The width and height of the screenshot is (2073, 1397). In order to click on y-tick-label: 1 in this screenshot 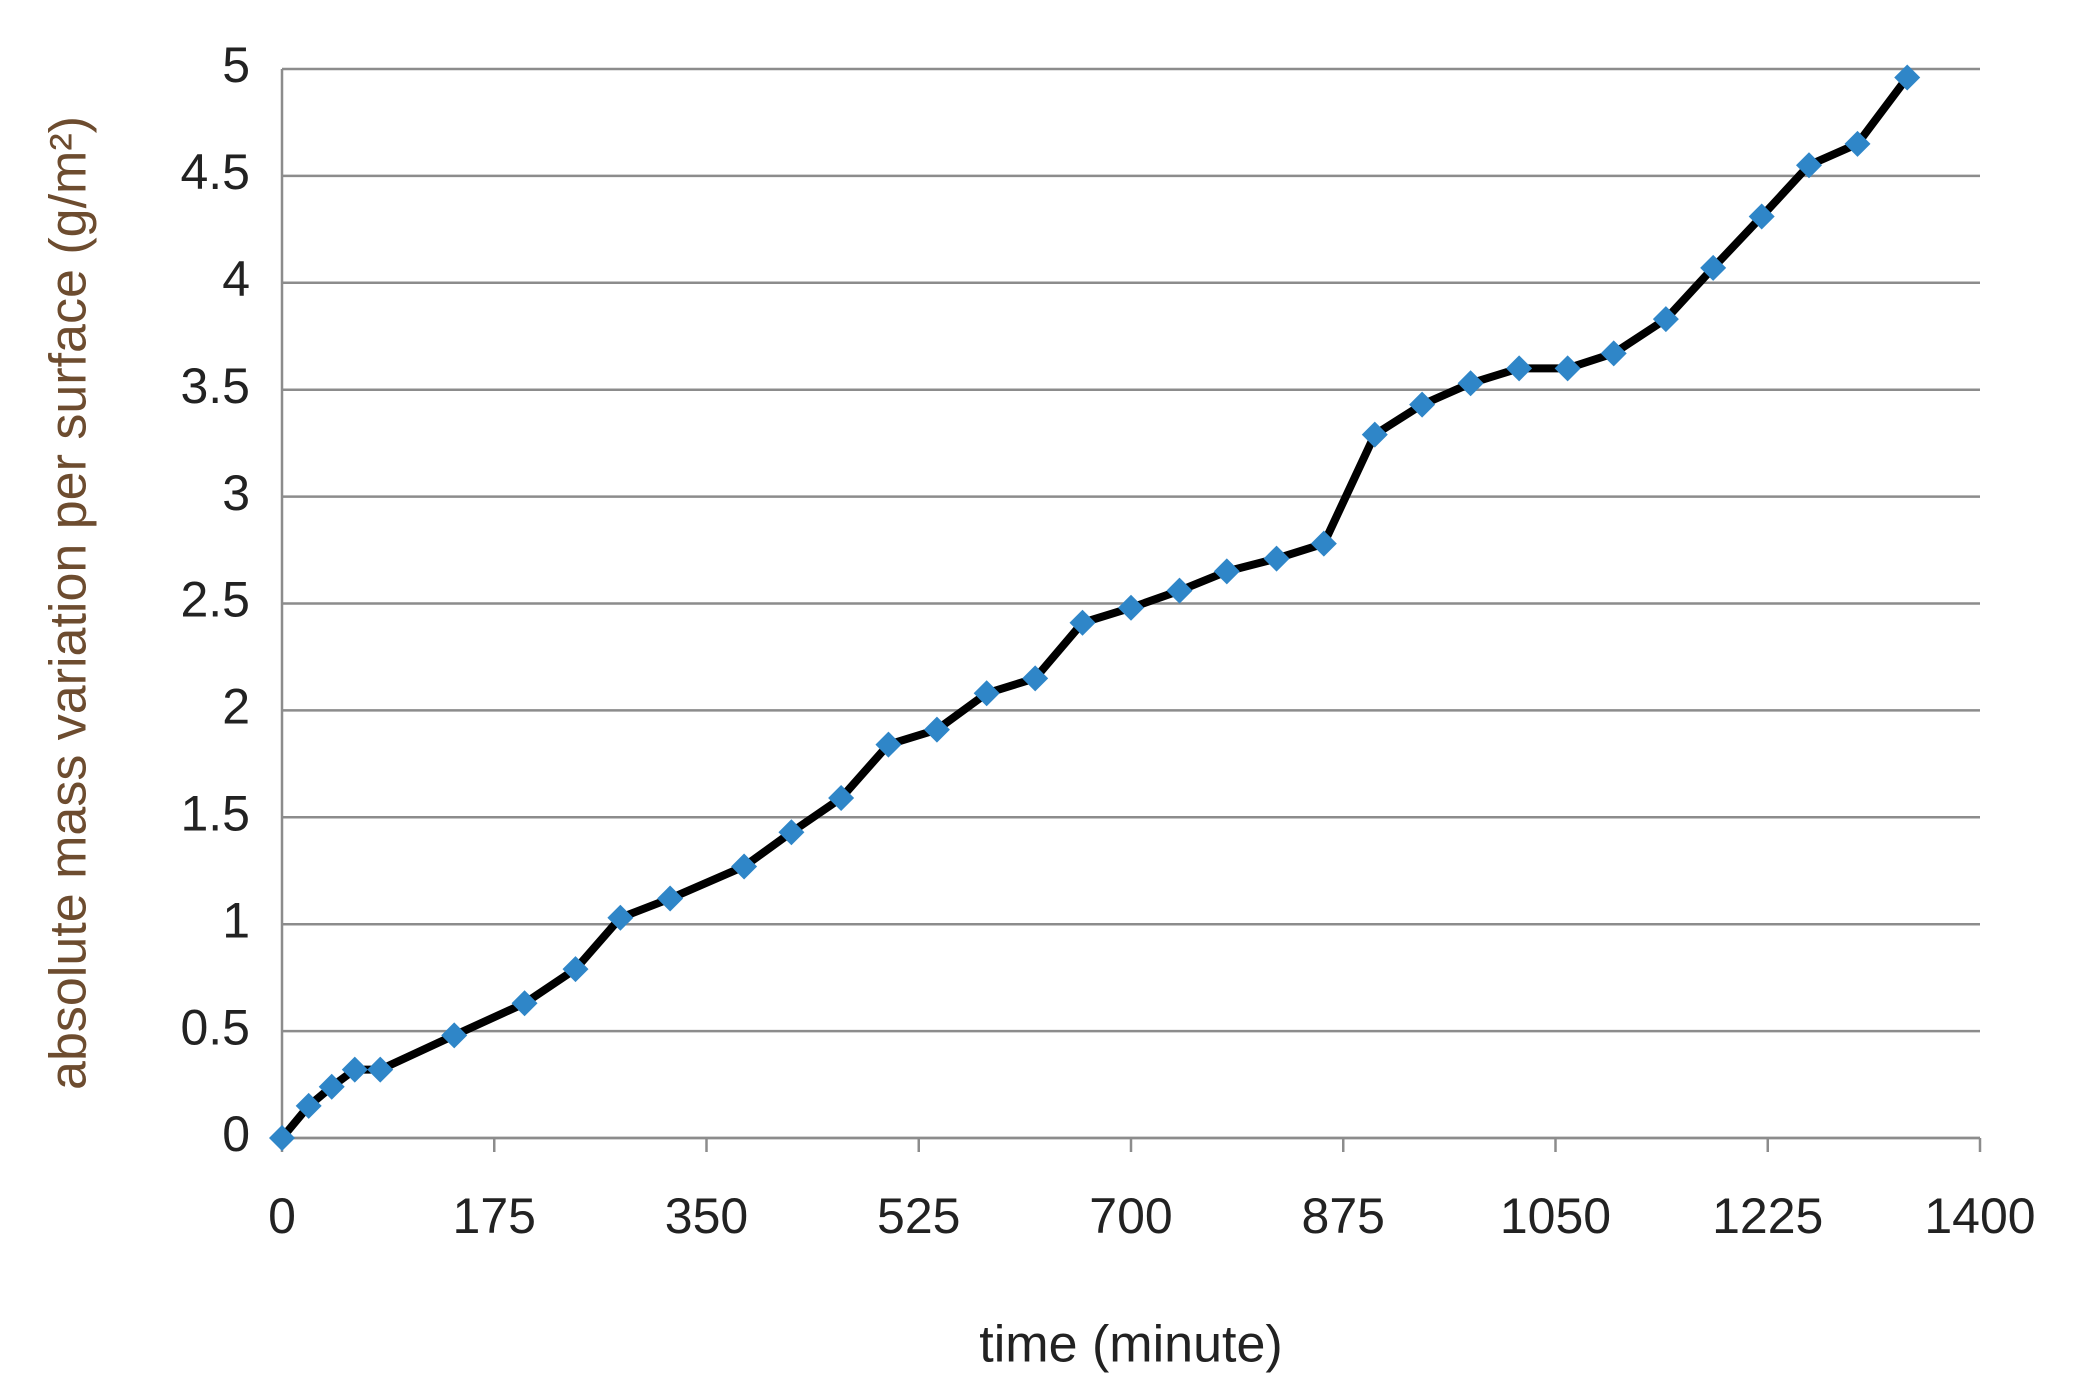, I will do `click(236, 920)`.